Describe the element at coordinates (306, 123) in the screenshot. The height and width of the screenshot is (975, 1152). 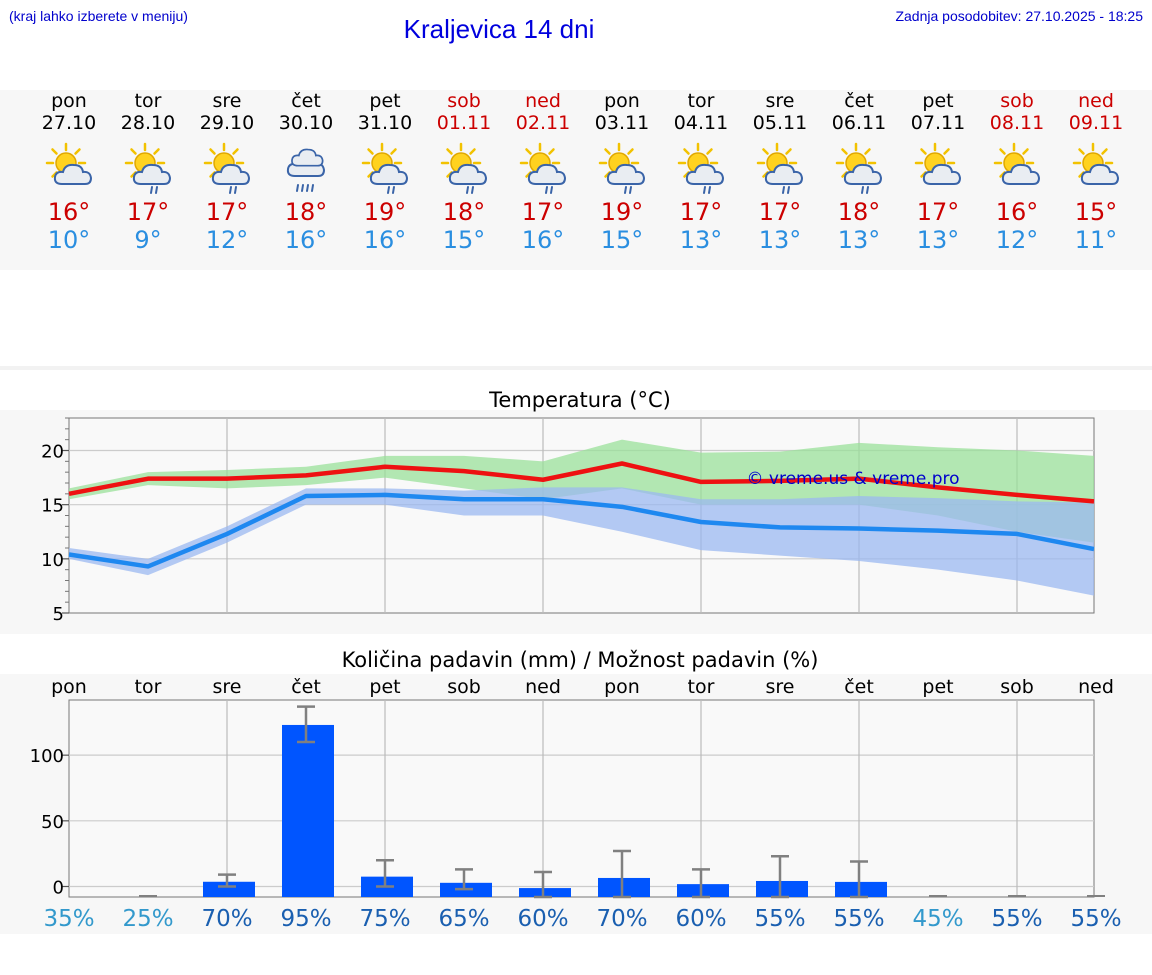
I see `day-date: 30.10` at that location.